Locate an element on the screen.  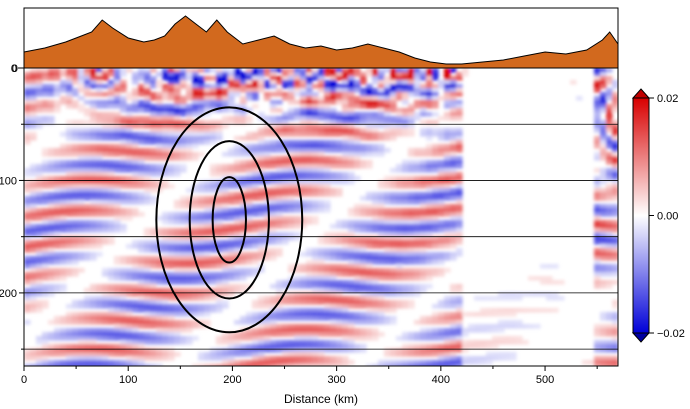
x-tick-label: 500 is located at coordinates (545, 380).